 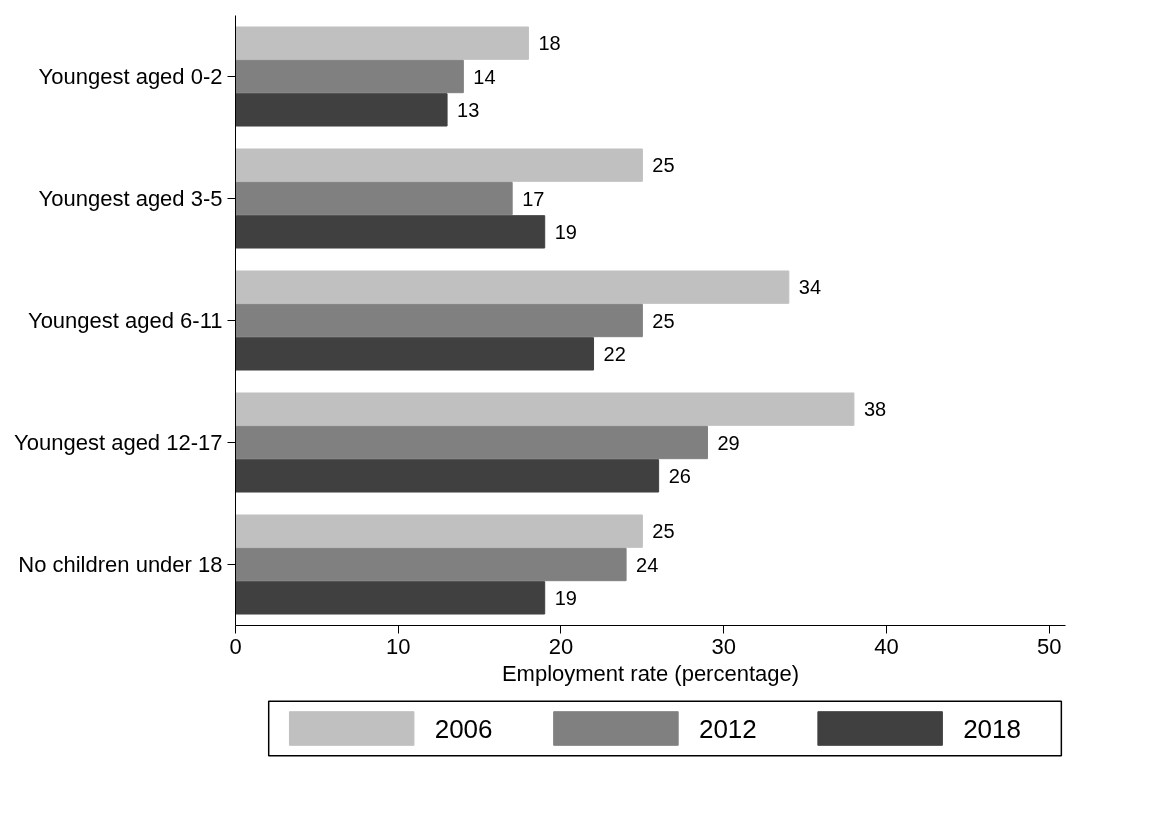 What do you see at coordinates (463, 728) in the screenshot?
I see `legend-label: 2006` at bounding box center [463, 728].